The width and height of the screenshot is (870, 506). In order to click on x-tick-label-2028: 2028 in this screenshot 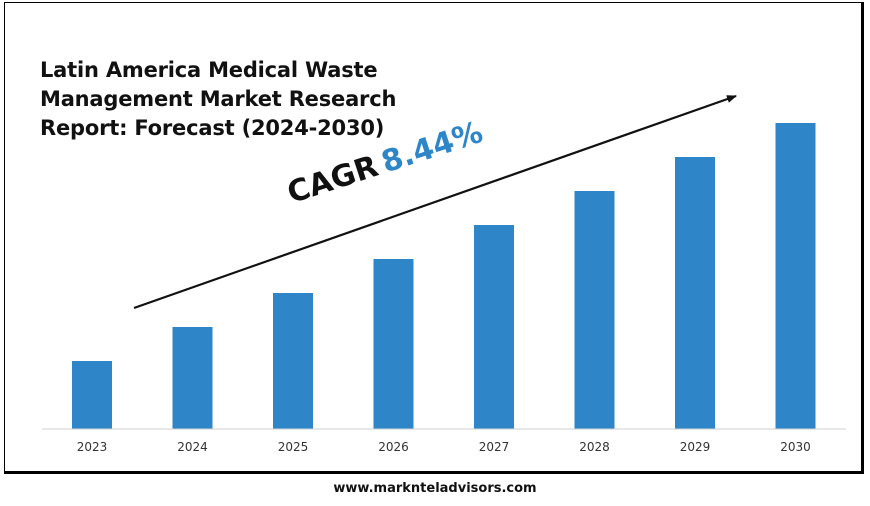, I will do `click(594, 447)`.